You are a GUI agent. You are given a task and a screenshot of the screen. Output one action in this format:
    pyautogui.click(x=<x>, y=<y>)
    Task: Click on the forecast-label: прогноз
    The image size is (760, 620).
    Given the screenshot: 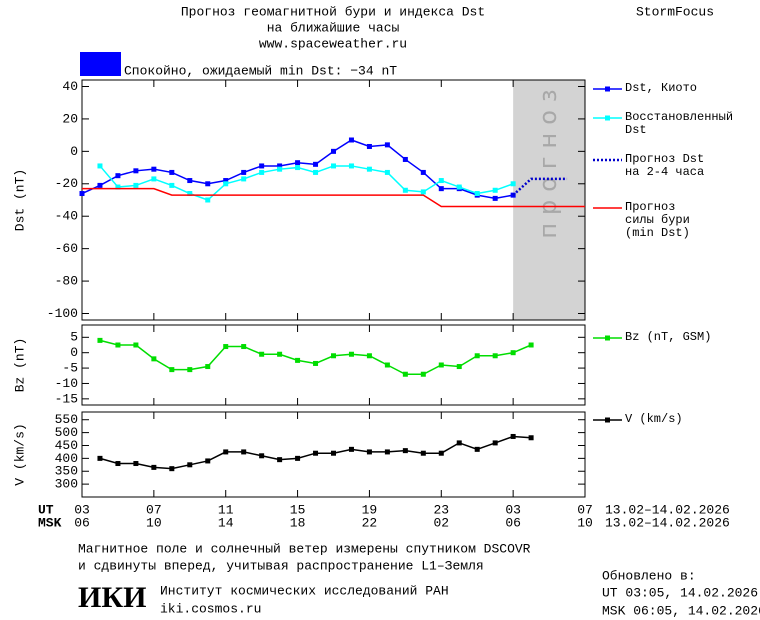 What is the action you would take?
    pyautogui.click(x=548, y=159)
    